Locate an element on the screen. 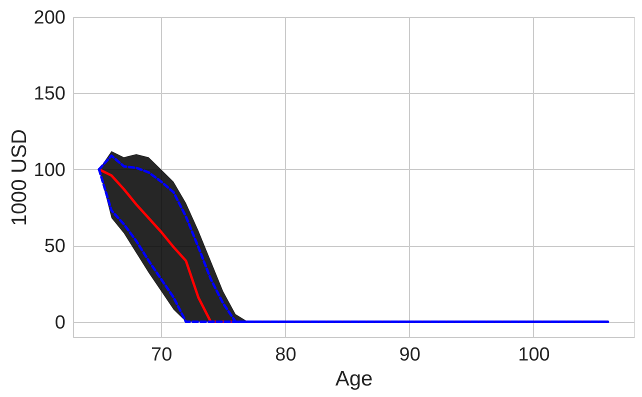 The width and height of the screenshot is (642, 397). x-tick-label: 70 is located at coordinates (161, 355).